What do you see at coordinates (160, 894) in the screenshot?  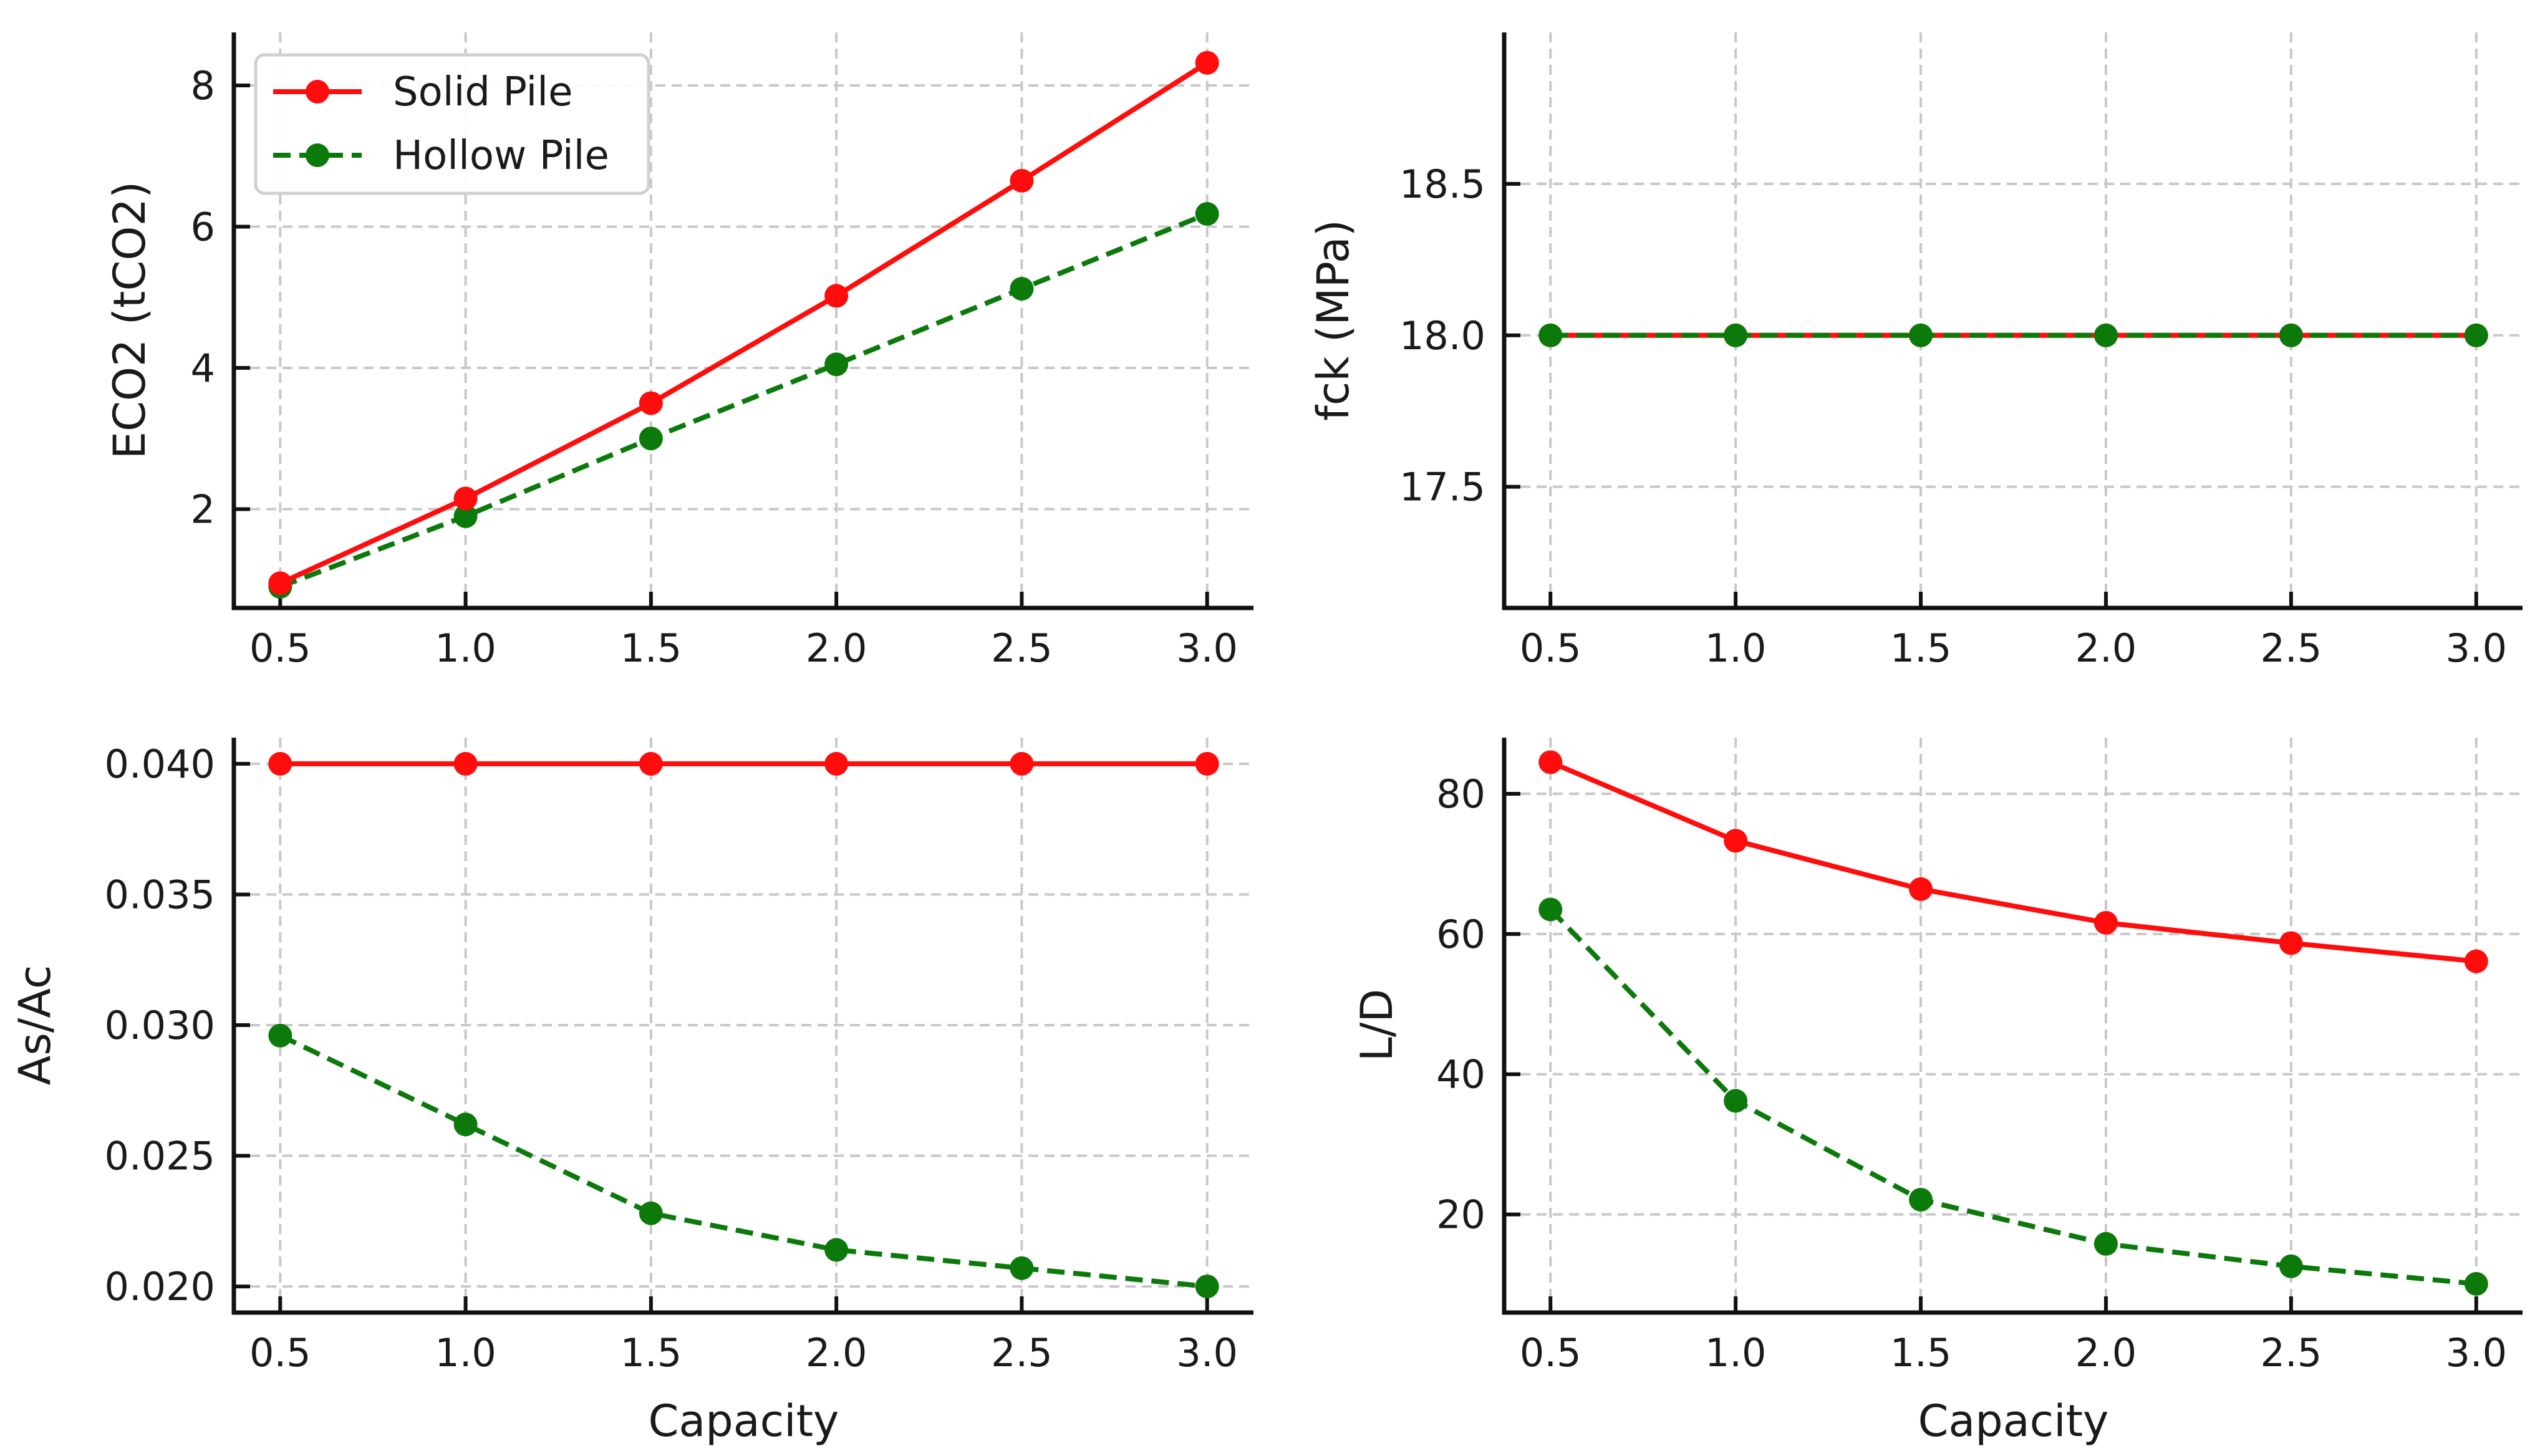 I see `y-tick-label: 0.035` at bounding box center [160, 894].